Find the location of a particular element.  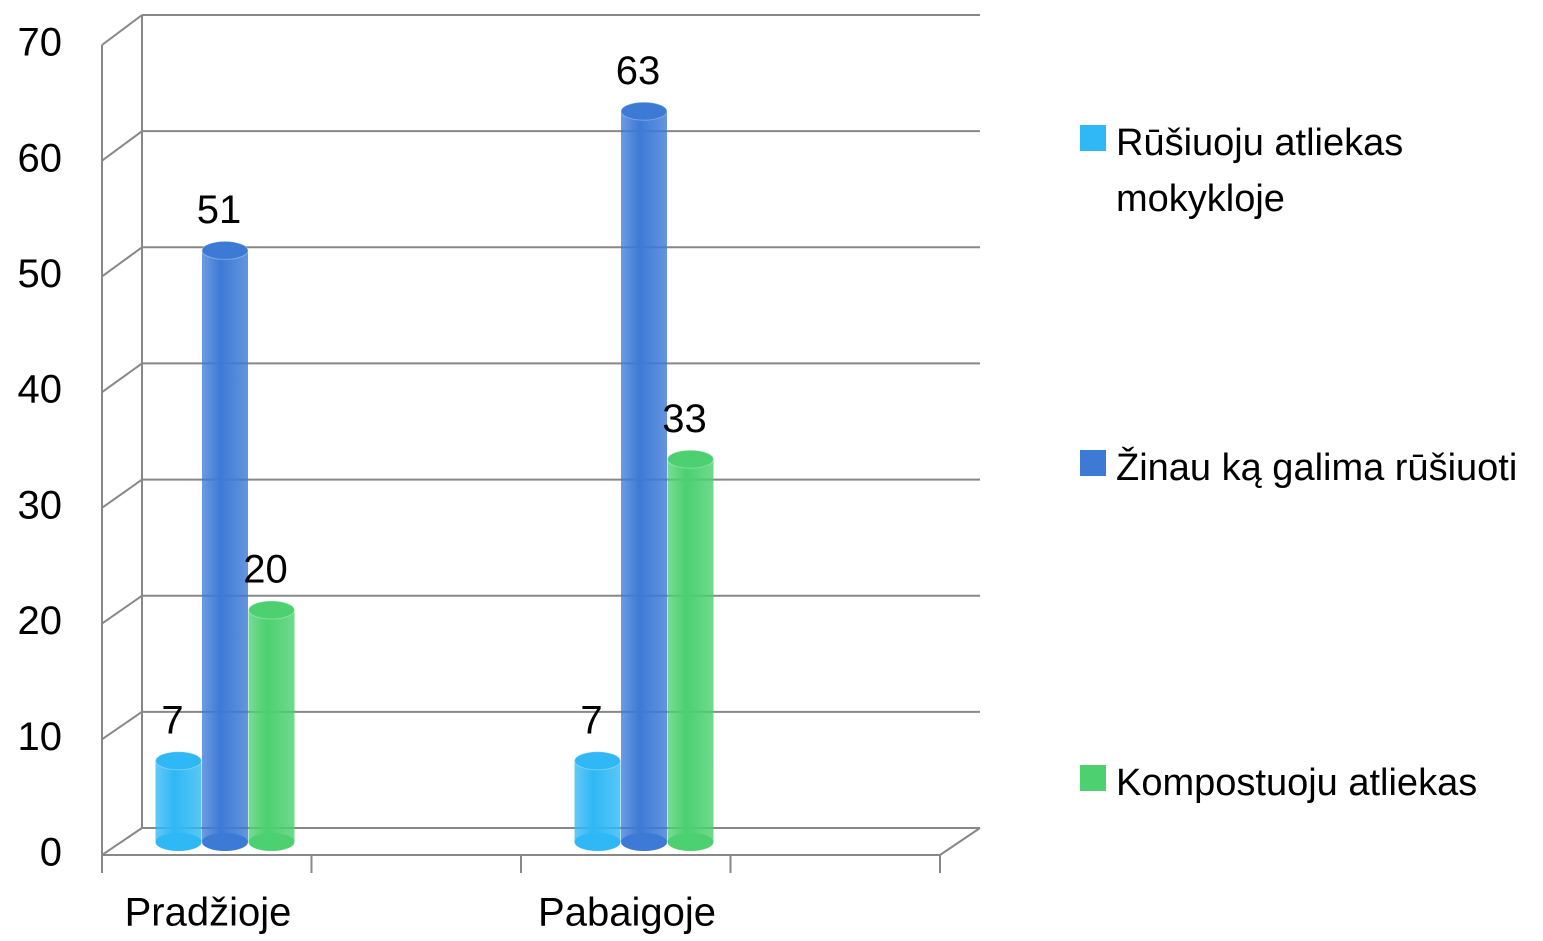

data-label: 51 is located at coordinates (219, 210).